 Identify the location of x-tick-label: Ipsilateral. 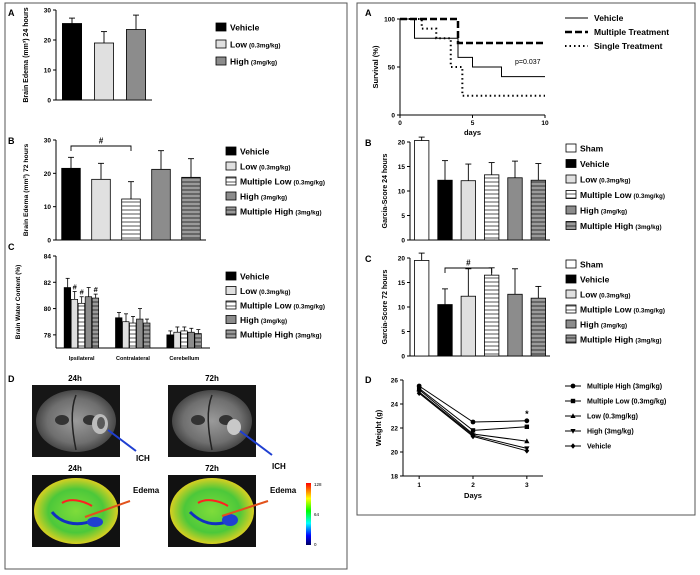
(82, 359).